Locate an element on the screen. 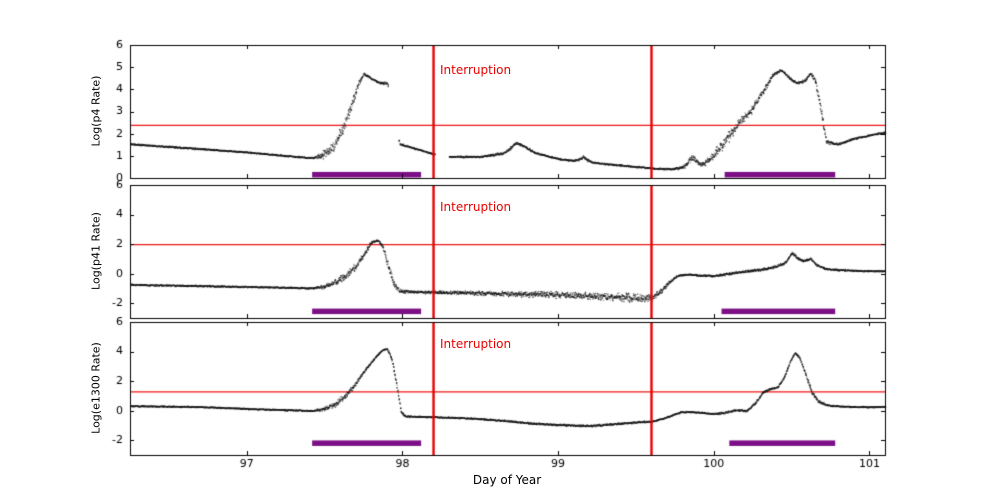 The image size is (1000, 500). interruption-label-3: Interruption is located at coordinates (476, 344).